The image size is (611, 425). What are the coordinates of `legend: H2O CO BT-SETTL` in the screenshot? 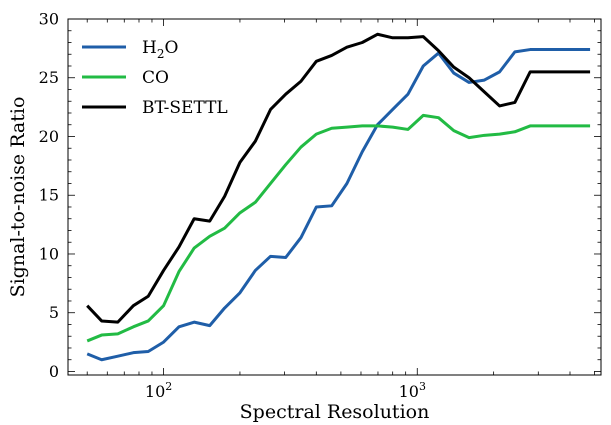 It's located at (155, 78).